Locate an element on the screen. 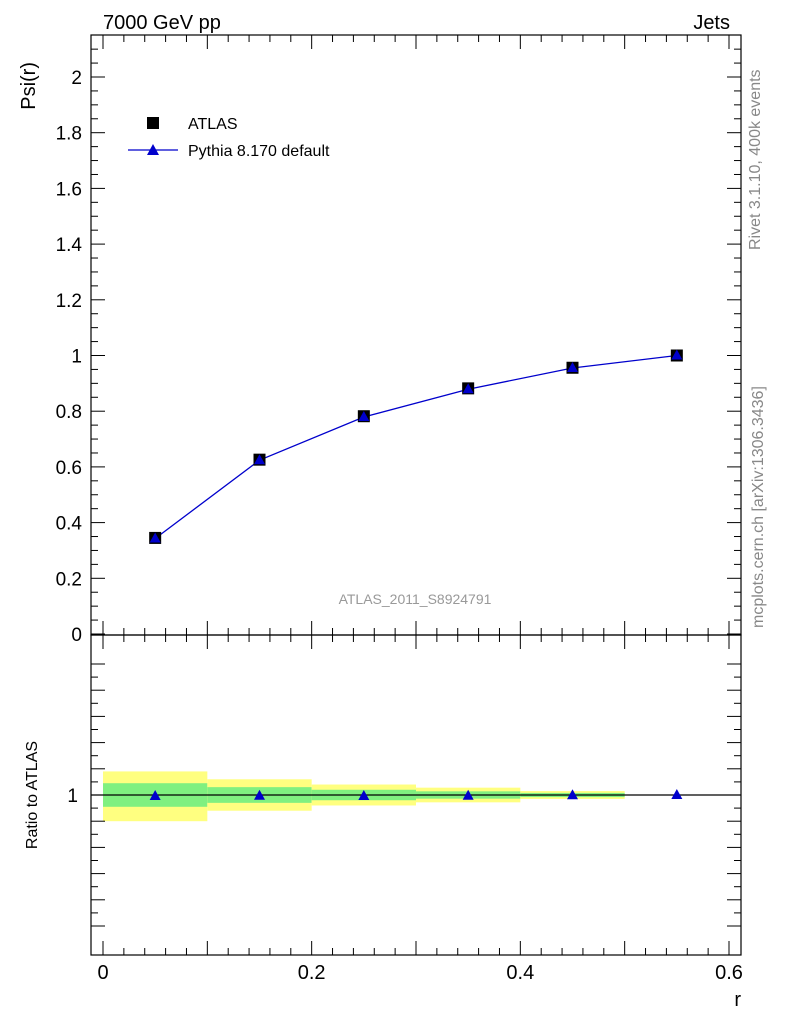 Image resolution: width=786 pixels, height=1024 pixels. x-tick-label: 0.2 is located at coordinates (312, 973).